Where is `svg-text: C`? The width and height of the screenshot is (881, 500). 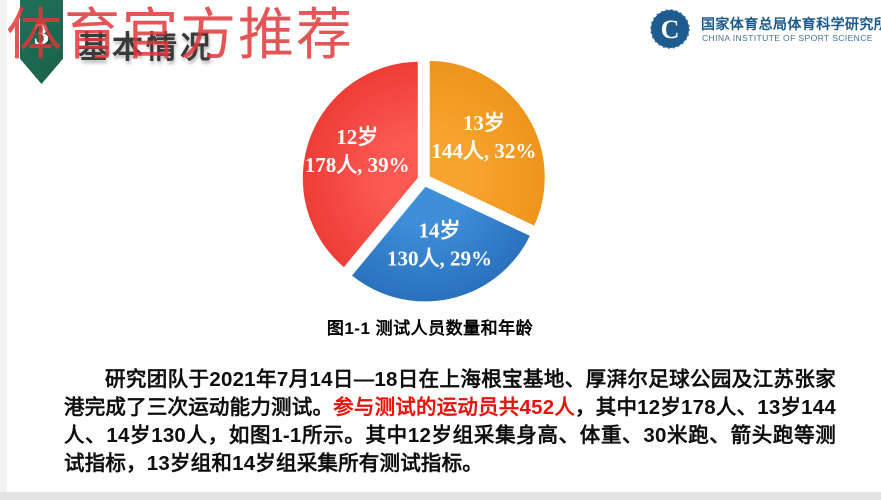
svg-text: C is located at coordinates (670, 29).